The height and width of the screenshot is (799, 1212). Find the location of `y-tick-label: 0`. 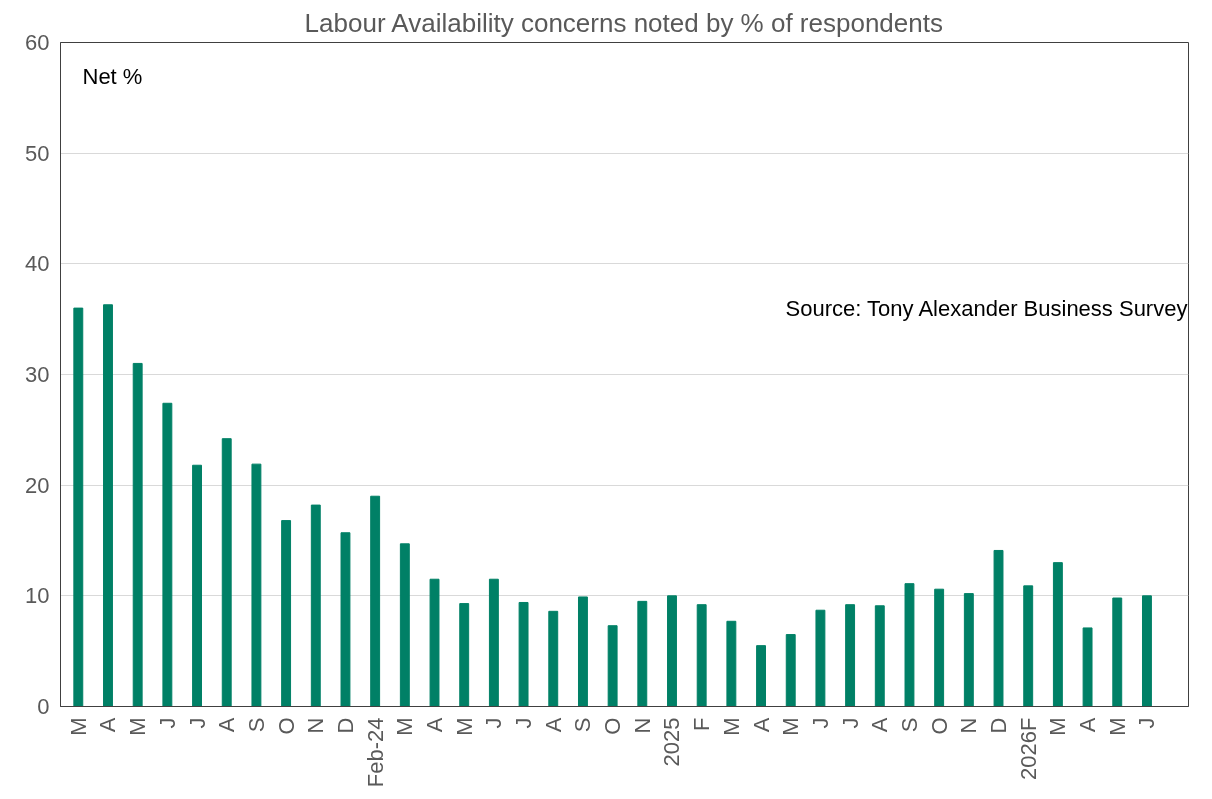

y-tick-label: 0 is located at coordinates (43, 706).